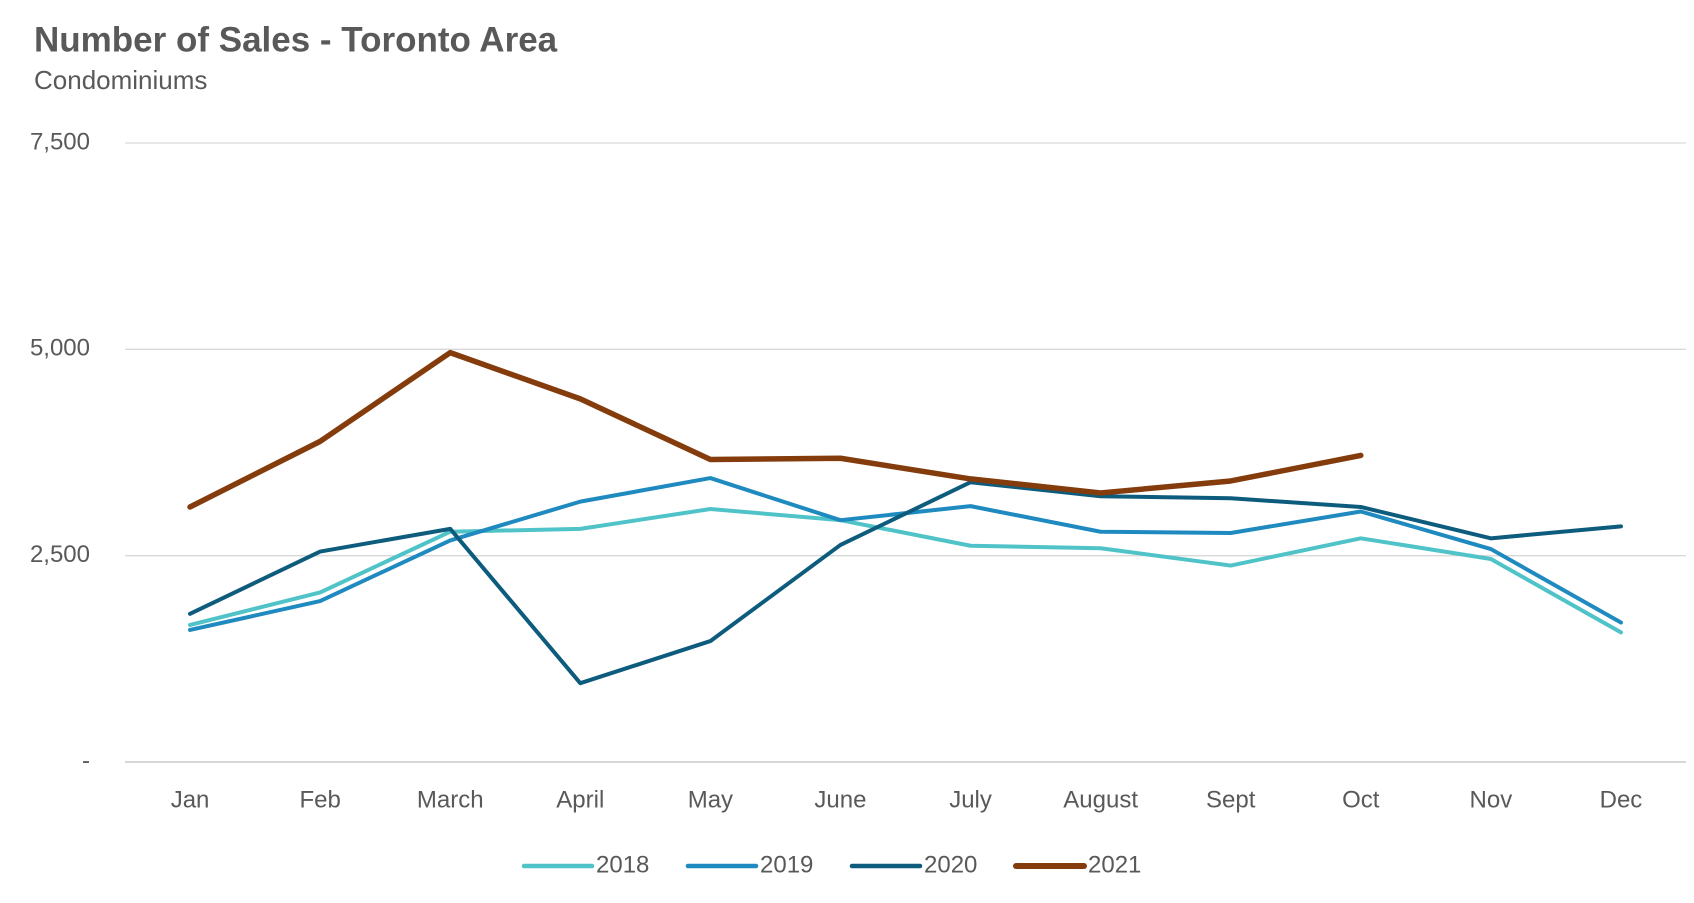 The height and width of the screenshot is (903, 1694). Describe the element at coordinates (60, 348) in the screenshot. I see `y-tick-label: 5,000` at that location.